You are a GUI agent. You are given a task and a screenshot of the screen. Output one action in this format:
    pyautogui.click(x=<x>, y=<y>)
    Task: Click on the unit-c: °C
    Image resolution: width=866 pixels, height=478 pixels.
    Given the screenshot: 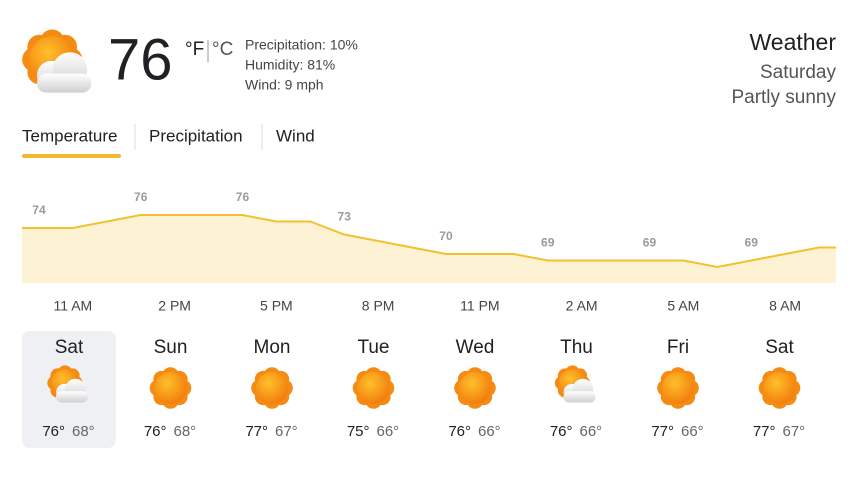 What is the action you would take?
    pyautogui.click(x=222, y=49)
    